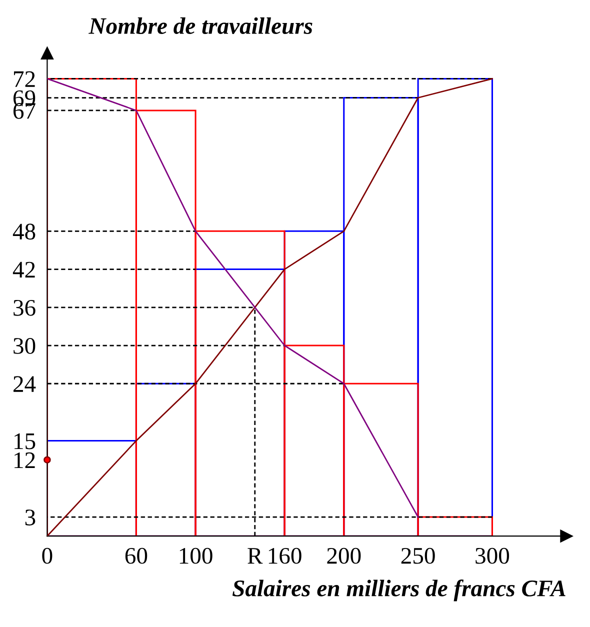 This screenshot has height=627, width=590. I want to click on x-tick-label: 100, so click(196, 556).